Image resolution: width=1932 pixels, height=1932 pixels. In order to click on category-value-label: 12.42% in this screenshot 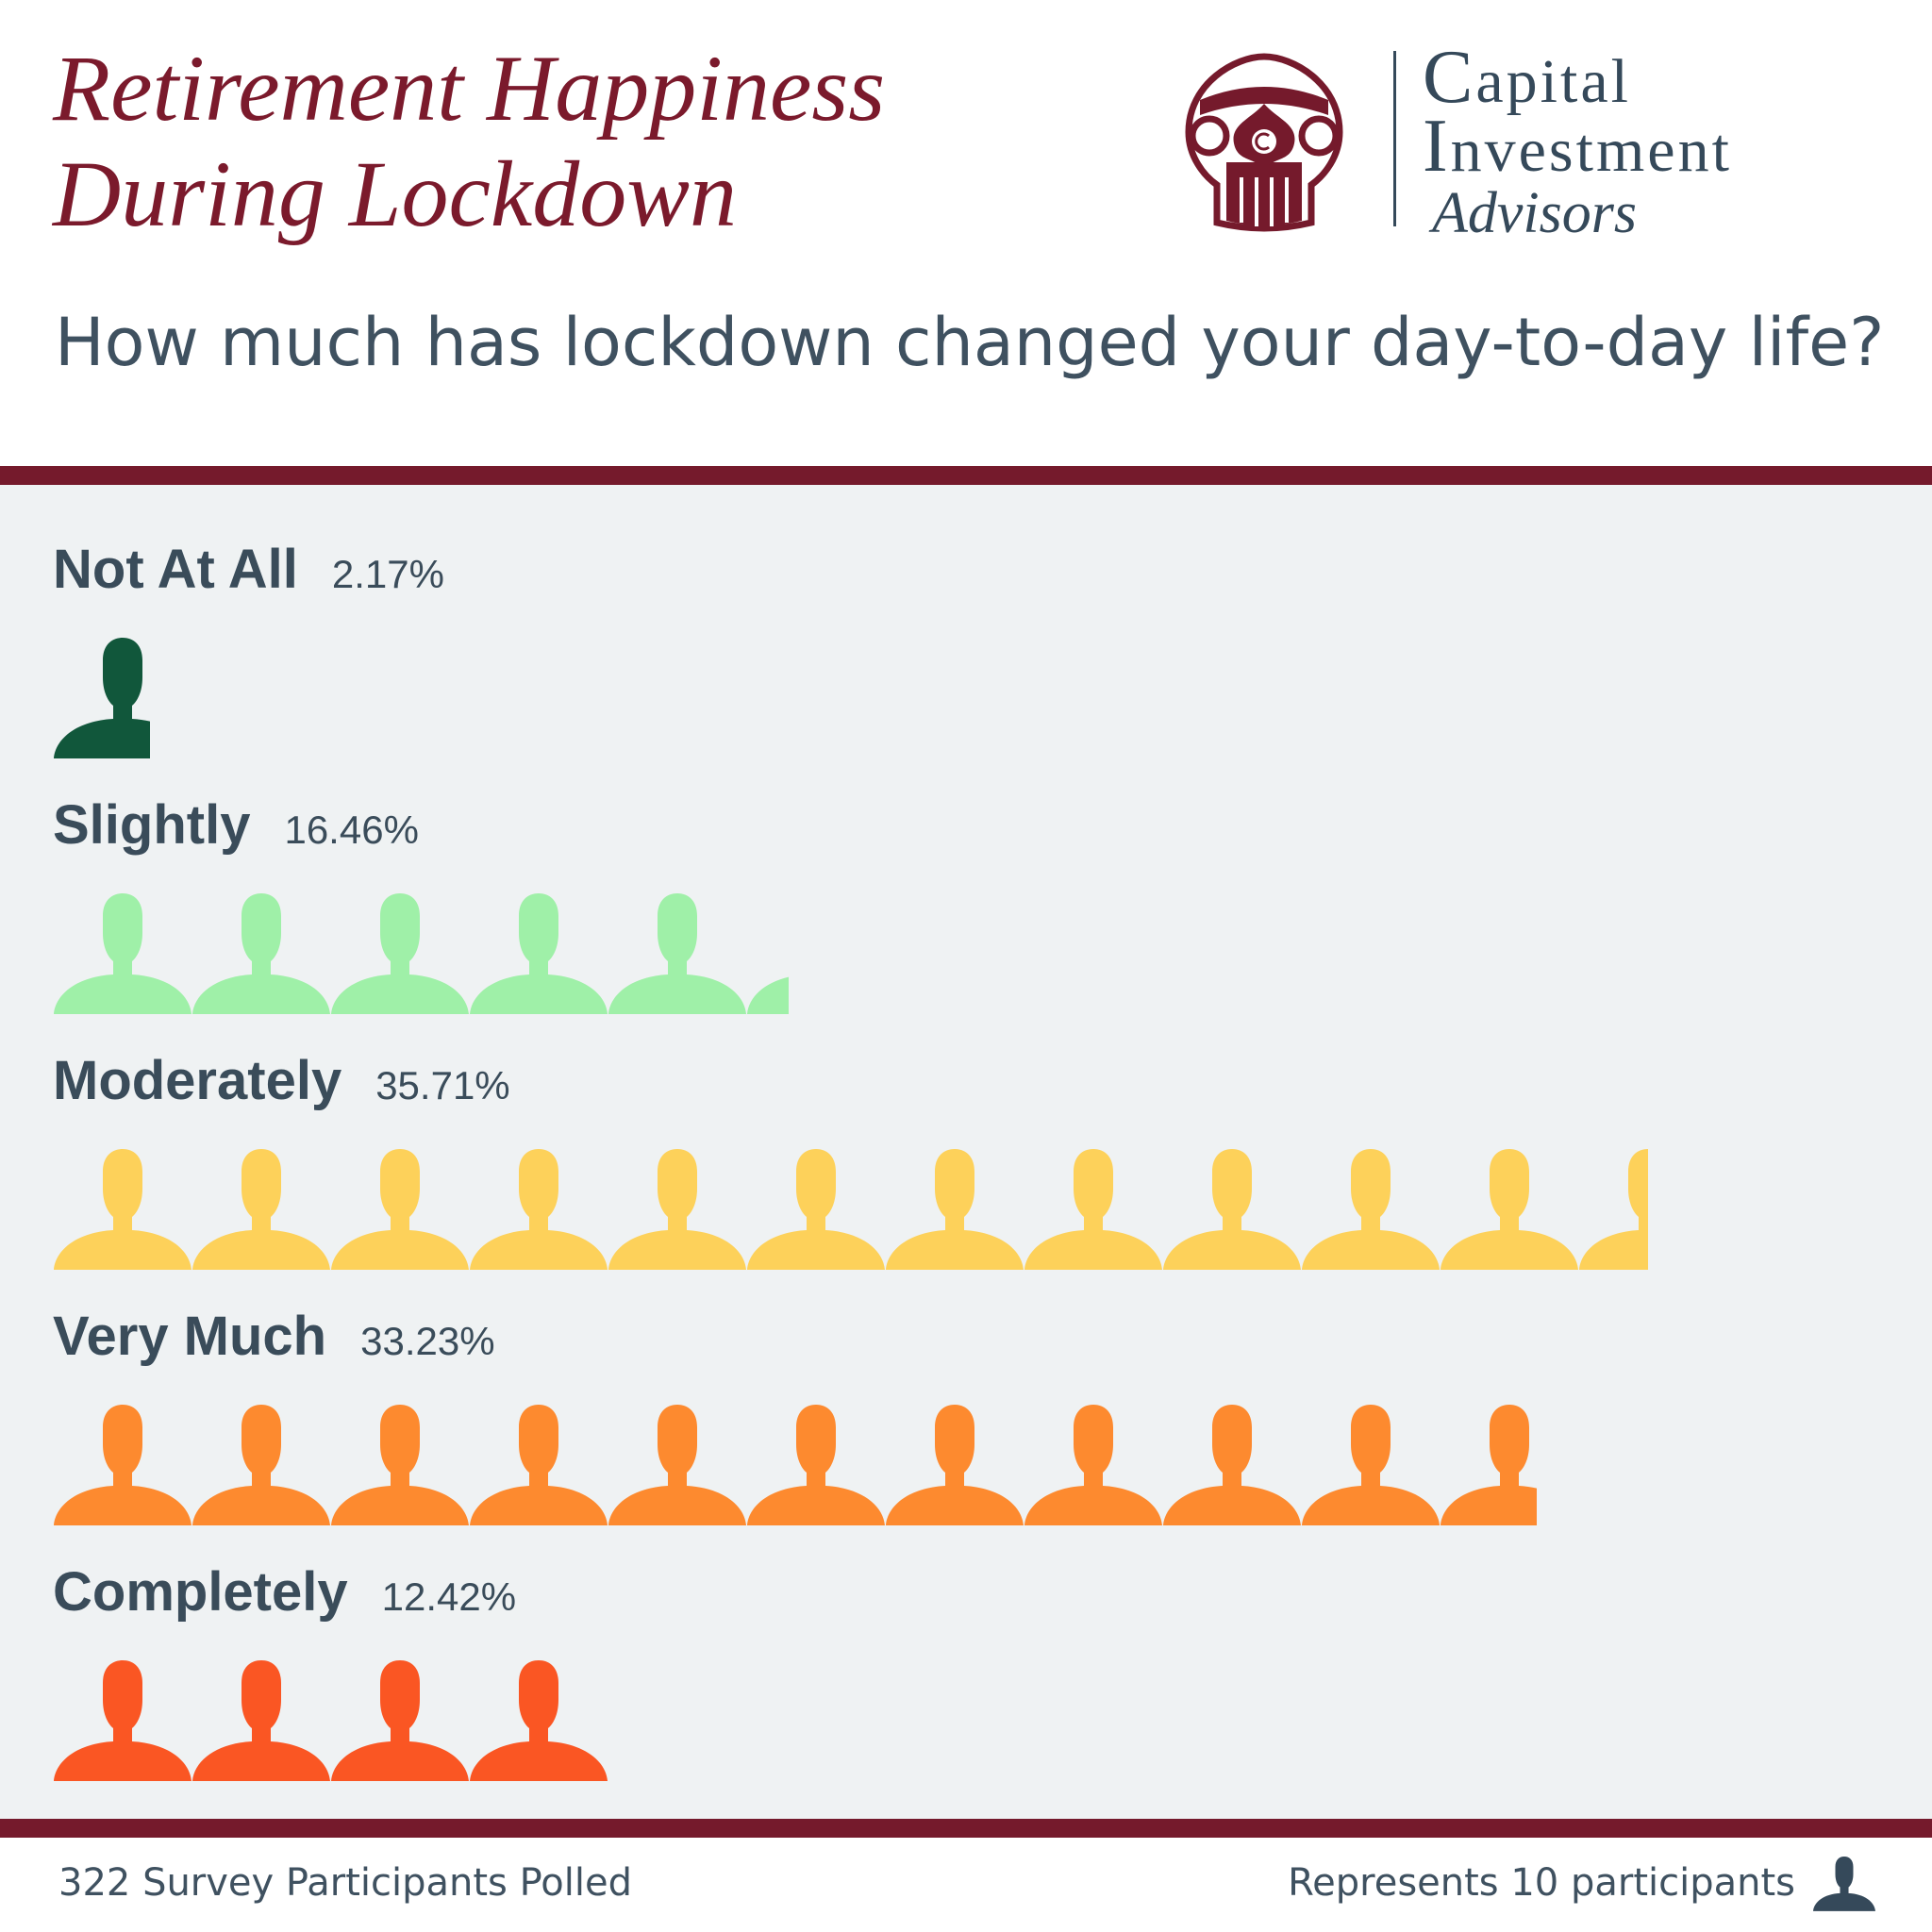, I will do `click(449, 1596)`.